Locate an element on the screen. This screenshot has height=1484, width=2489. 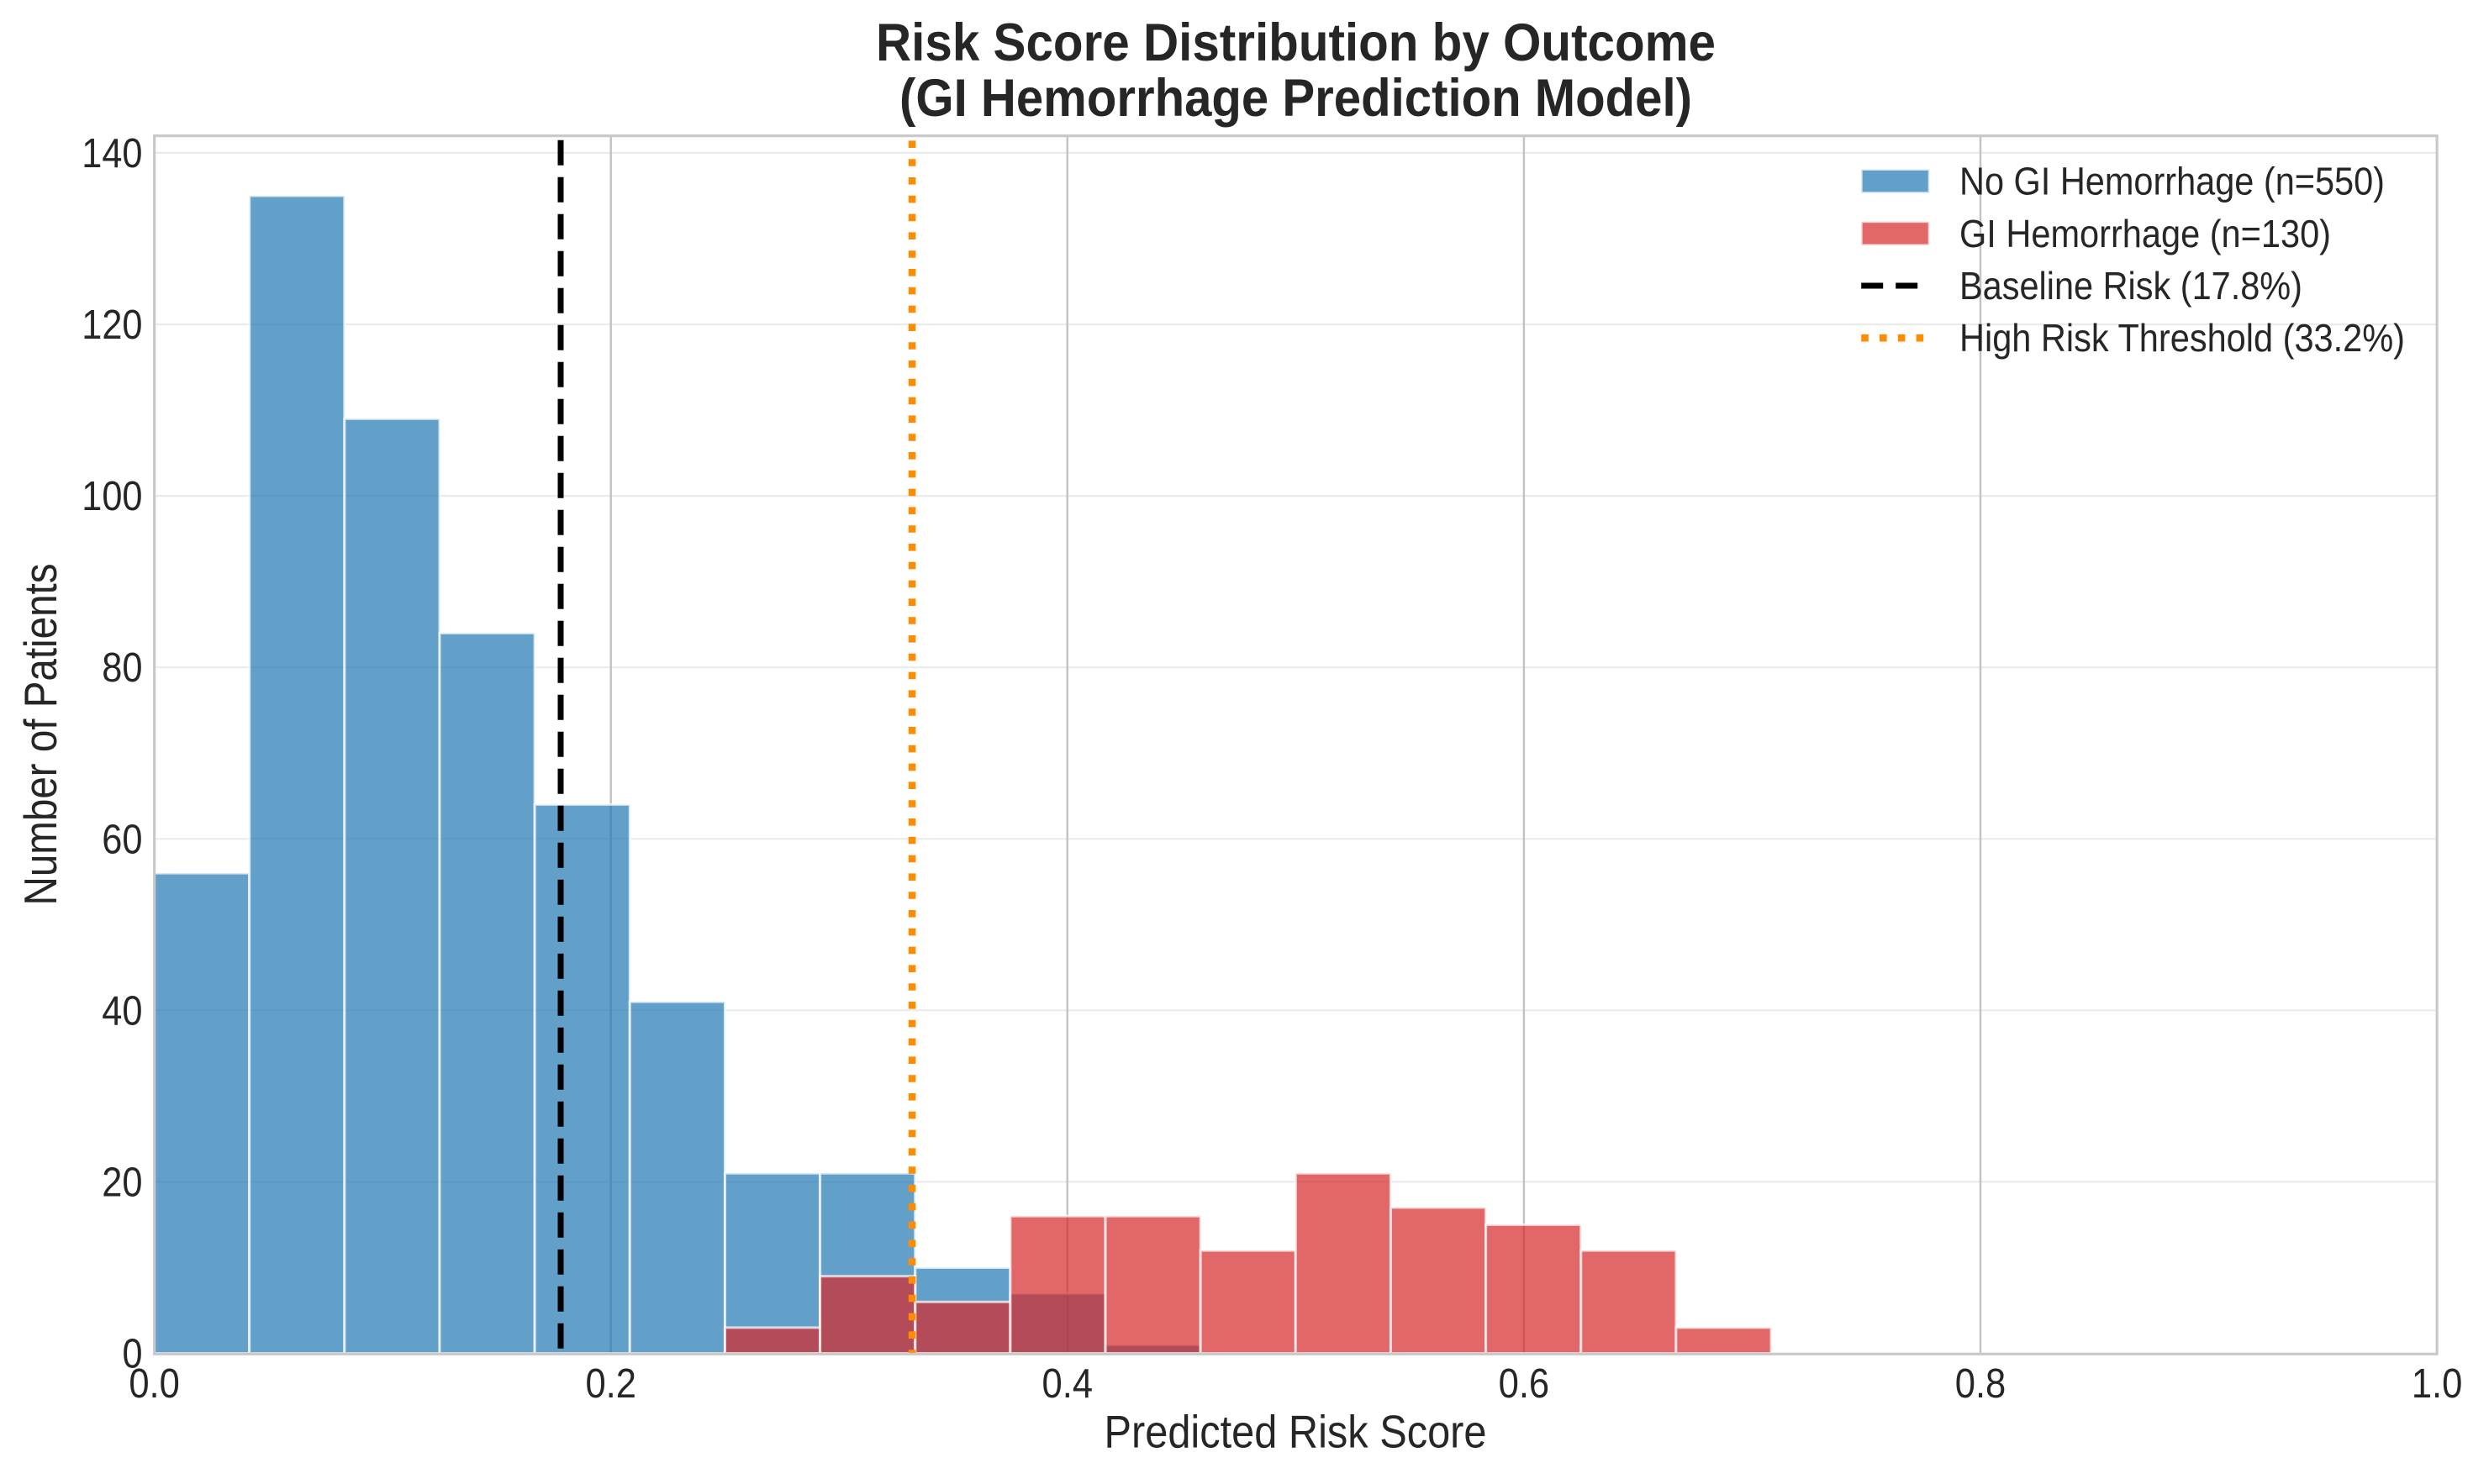
svg-text:Risk Score Distribution by Out: Risk Score Distribution by Outcome is located at coordinates (1296, 42).